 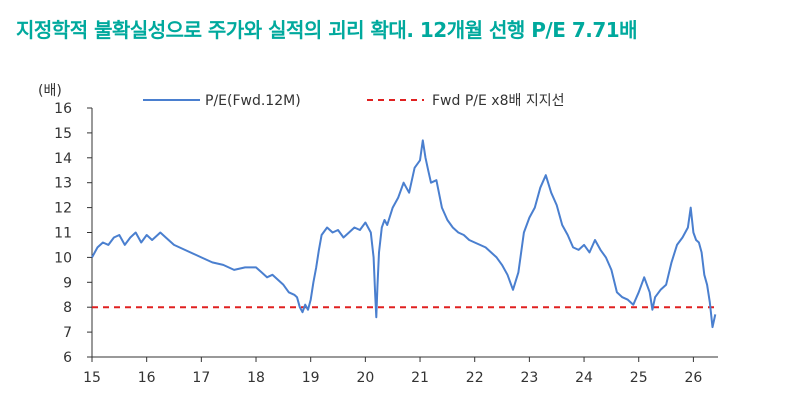 What do you see at coordinates (63, 109) in the screenshot?
I see `y-tick-label: 16` at bounding box center [63, 109].